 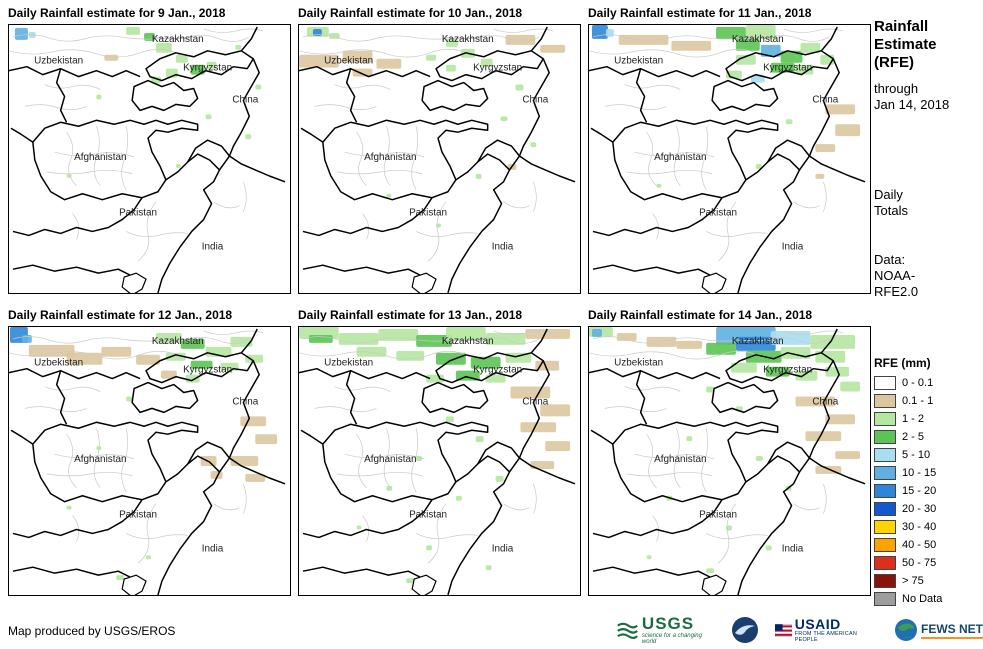 I want to click on country-label: Kazakhstan, so click(x=758, y=341).